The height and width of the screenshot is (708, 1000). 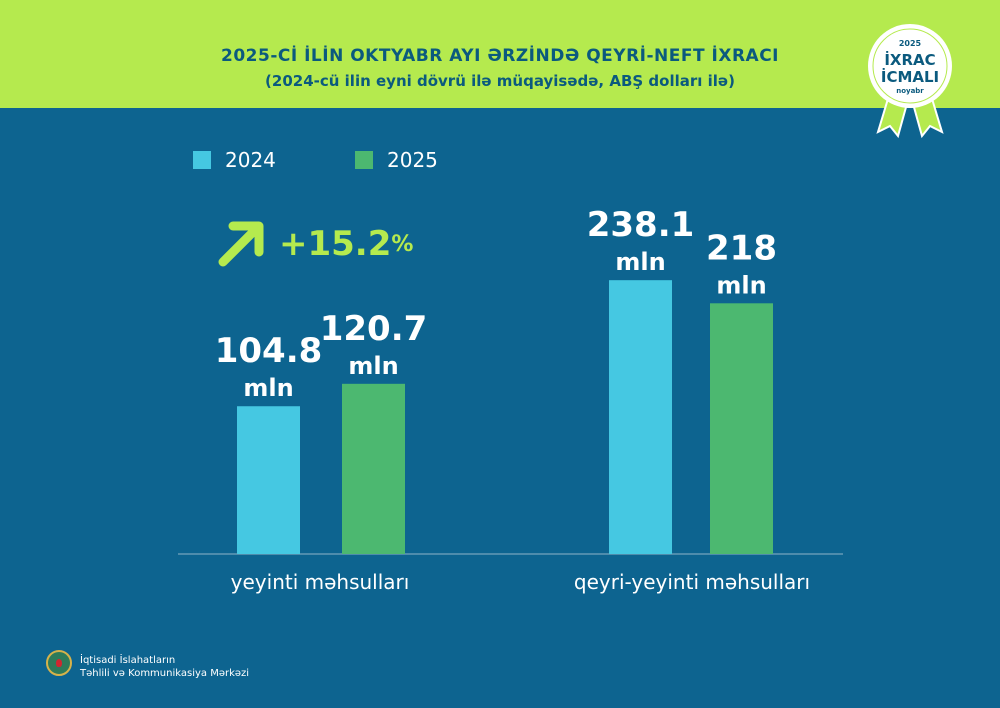 I want to click on badge-icon: 2025 İXRAC İCMALI noyabr, so click(x=910, y=81).